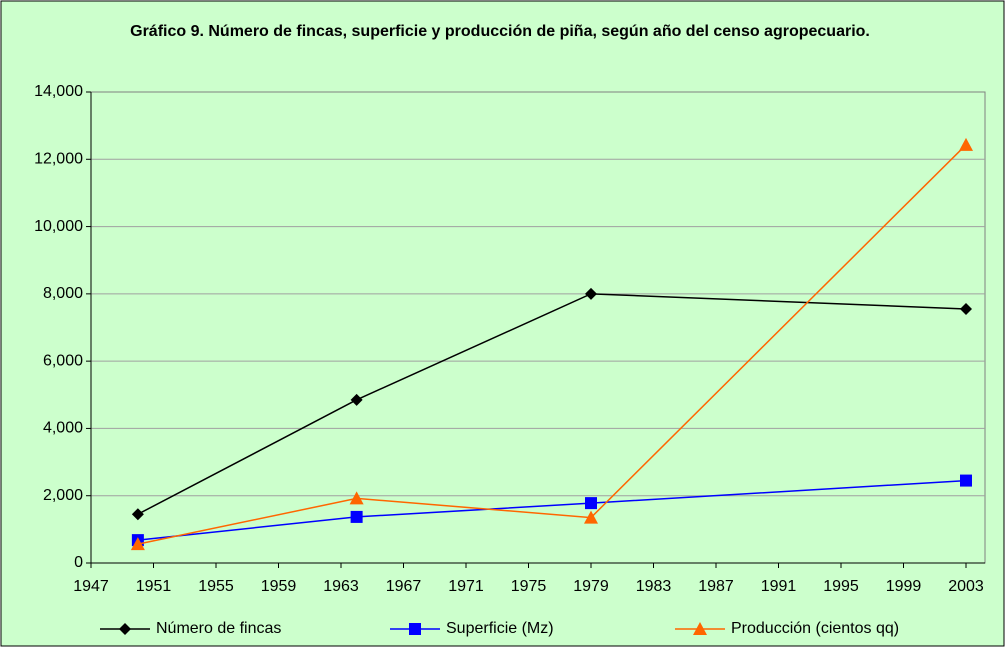  I want to click on series-line, so click(552, 510).